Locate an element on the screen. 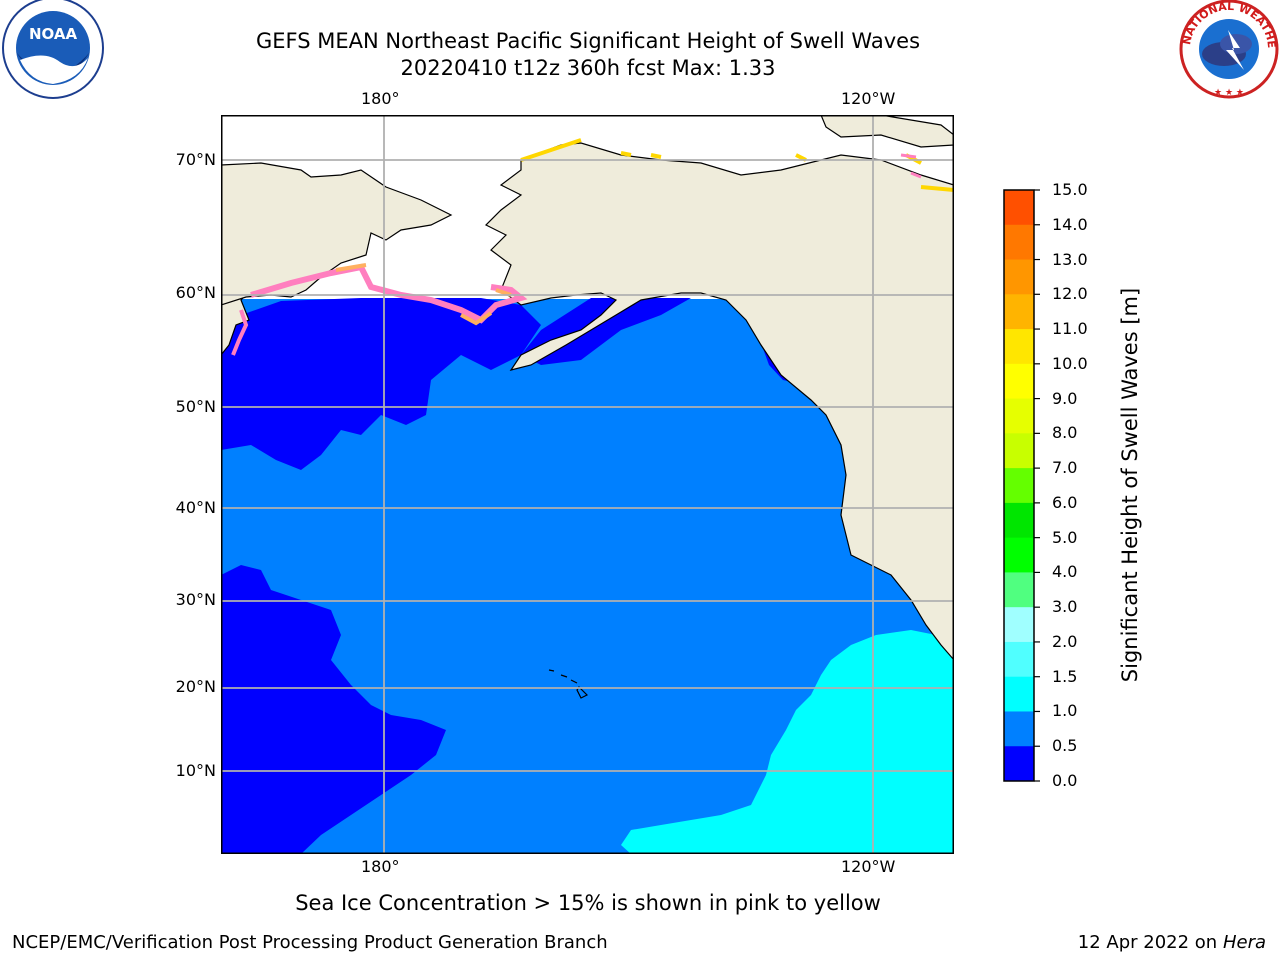  colorbar-tick-label: 3.0 is located at coordinates (1065, 607).